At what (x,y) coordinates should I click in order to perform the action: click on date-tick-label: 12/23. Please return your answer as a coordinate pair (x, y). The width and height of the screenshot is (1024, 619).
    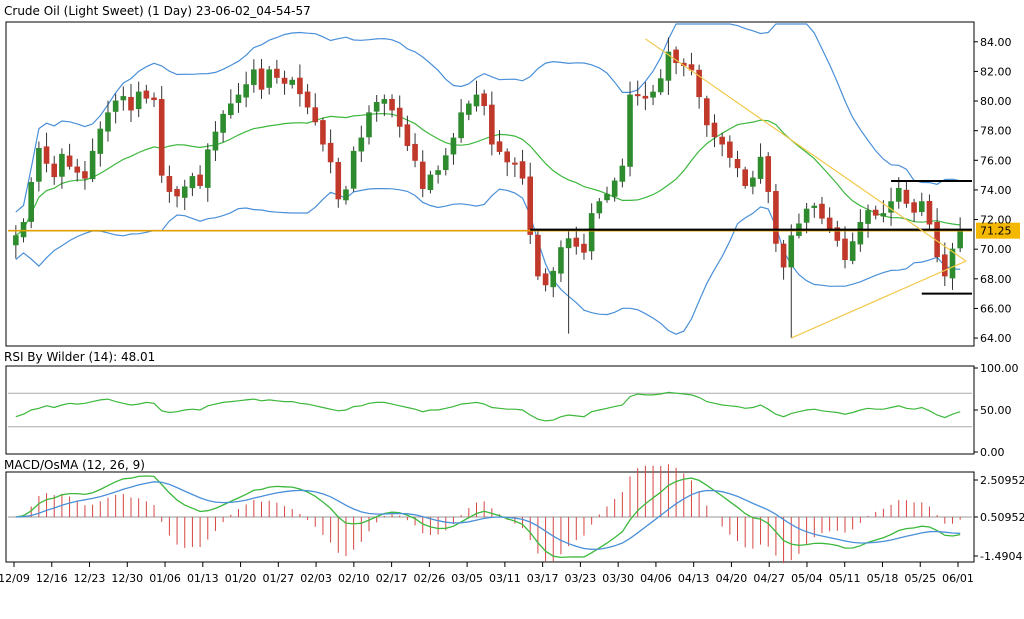
    Looking at the image, I should click on (90, 578).